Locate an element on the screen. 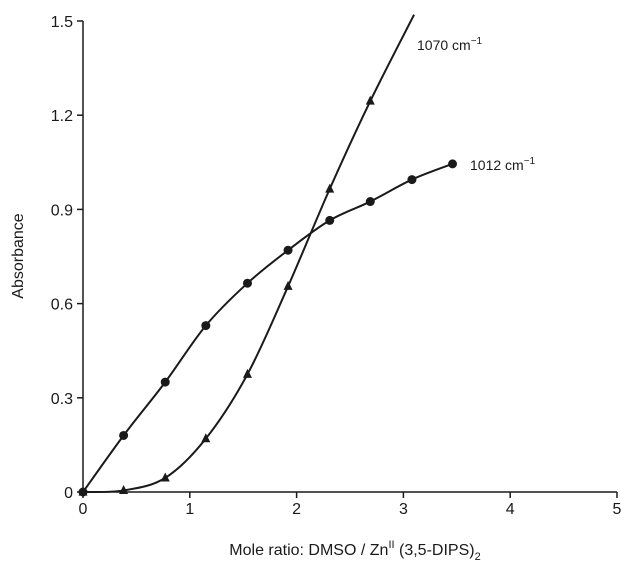  x-tick-label: 3 is located at coordinates (403, 509).